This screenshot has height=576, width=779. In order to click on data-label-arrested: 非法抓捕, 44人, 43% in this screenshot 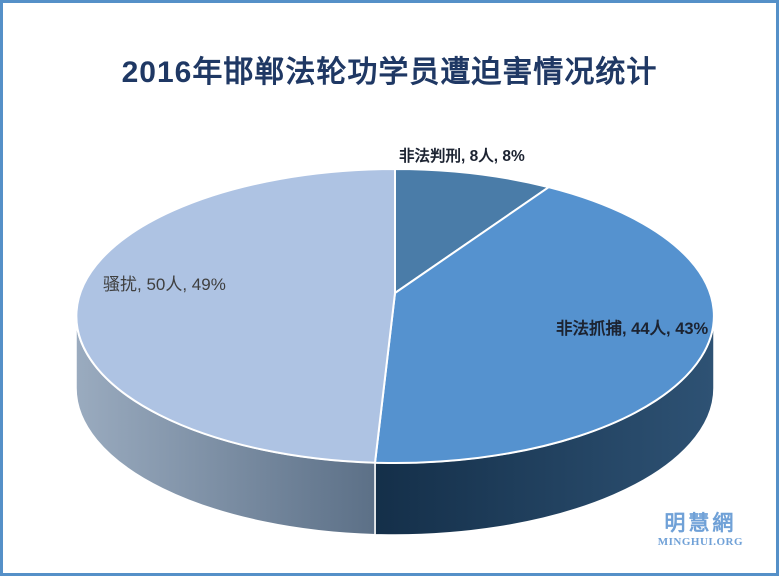, I will do `click(632, 329)`.